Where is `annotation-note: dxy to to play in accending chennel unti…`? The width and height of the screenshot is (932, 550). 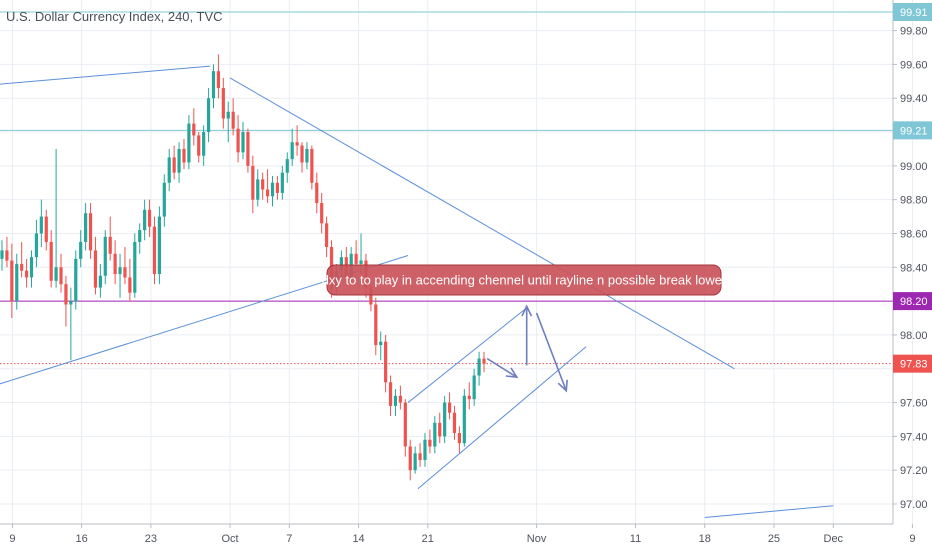
annotation-note: dxy to to play in accending chennel unti… is located at coordinates (524, 280).